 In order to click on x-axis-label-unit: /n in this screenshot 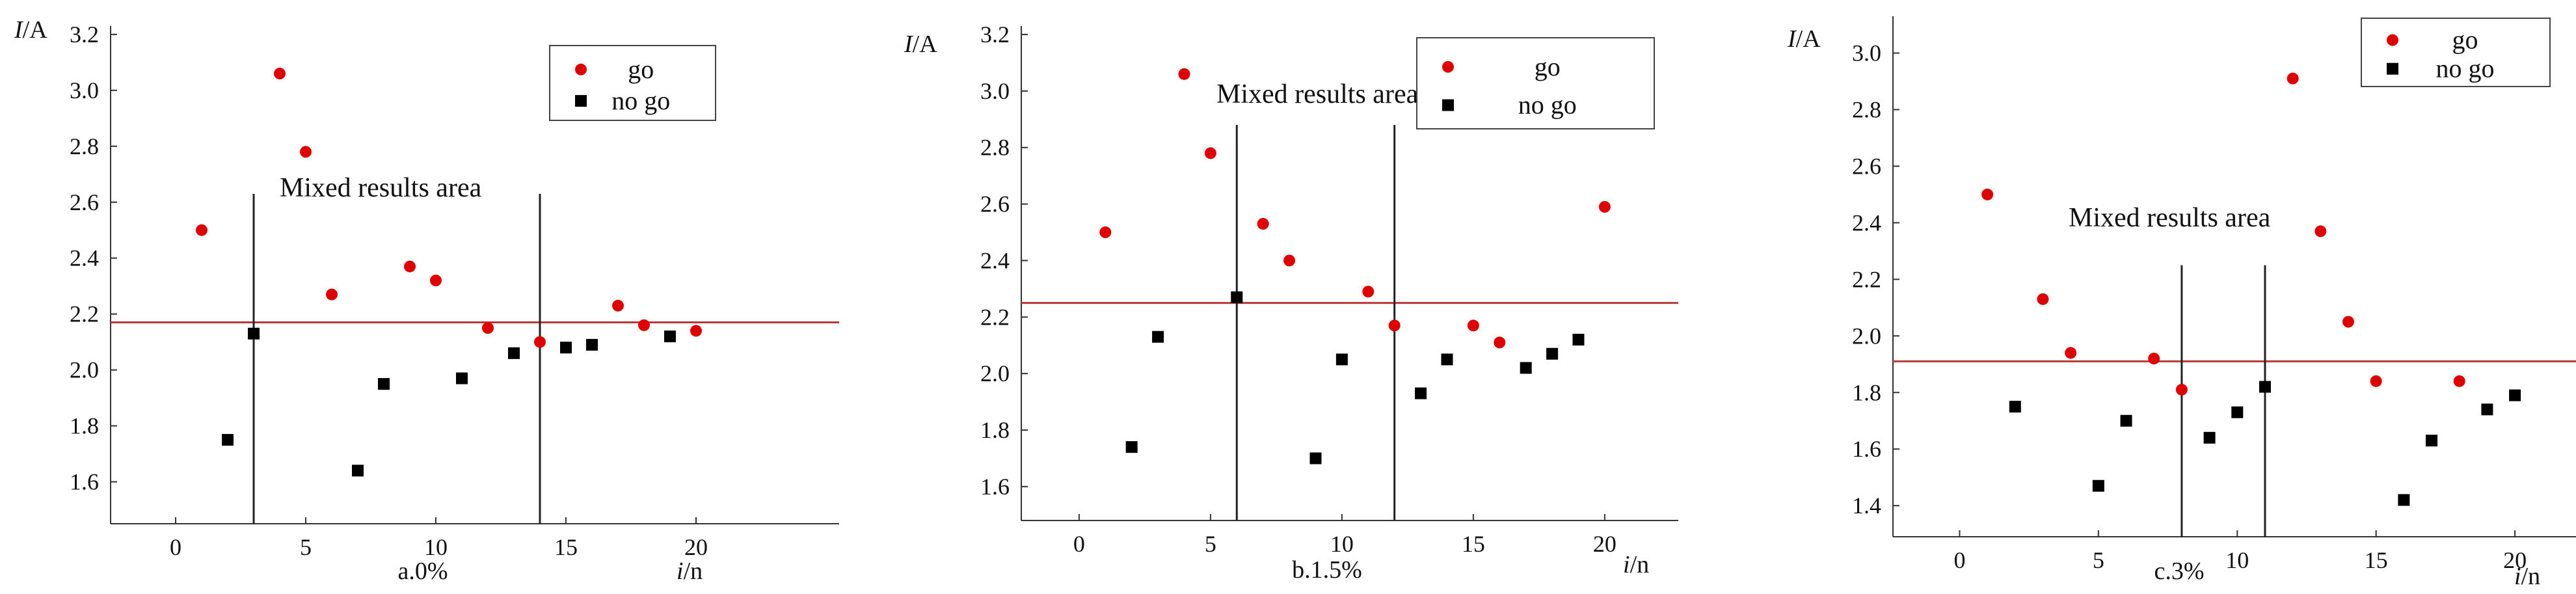, I will do `click(2531, 576)`.